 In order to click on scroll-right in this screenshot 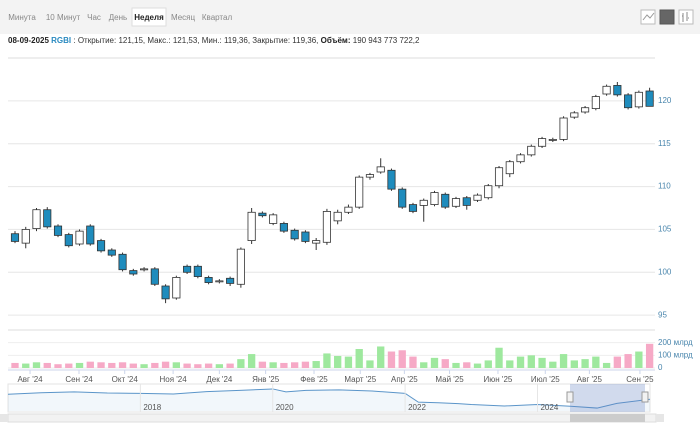, I will do `click(660, 418)`.